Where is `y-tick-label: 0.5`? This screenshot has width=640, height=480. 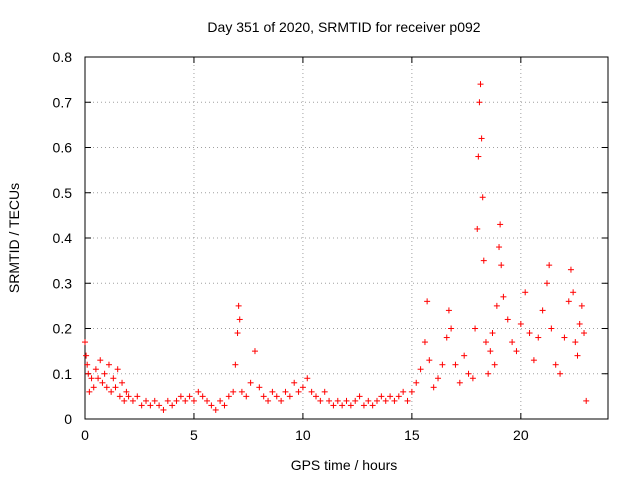
y-tick-label: 0.5 is located at coordinates (63, 193).